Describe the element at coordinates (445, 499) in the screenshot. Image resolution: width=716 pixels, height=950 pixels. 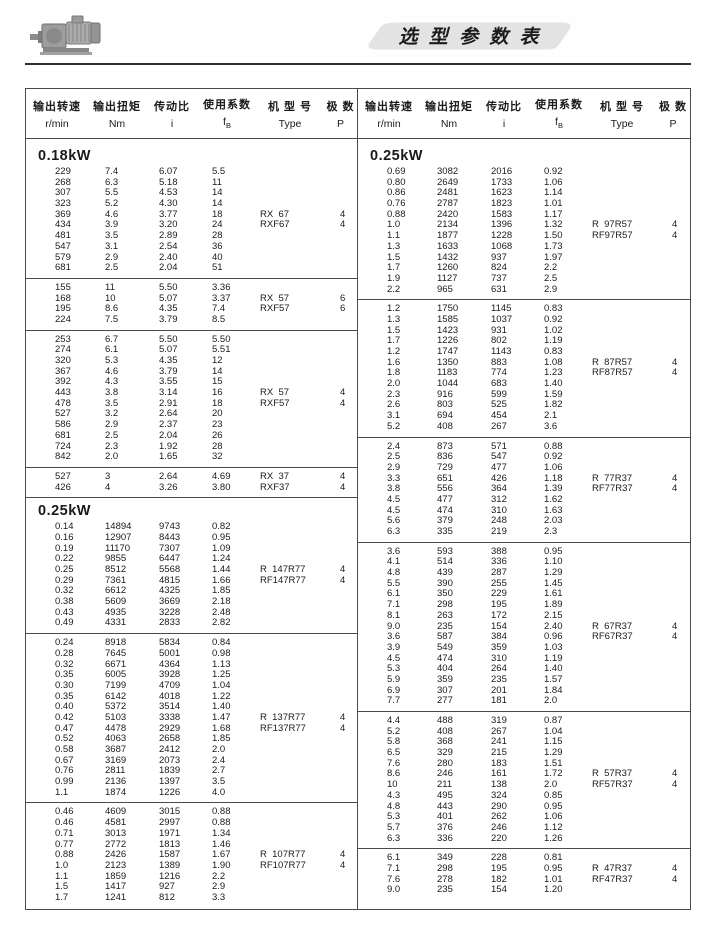
I see `cell-torque: 477` at that location.